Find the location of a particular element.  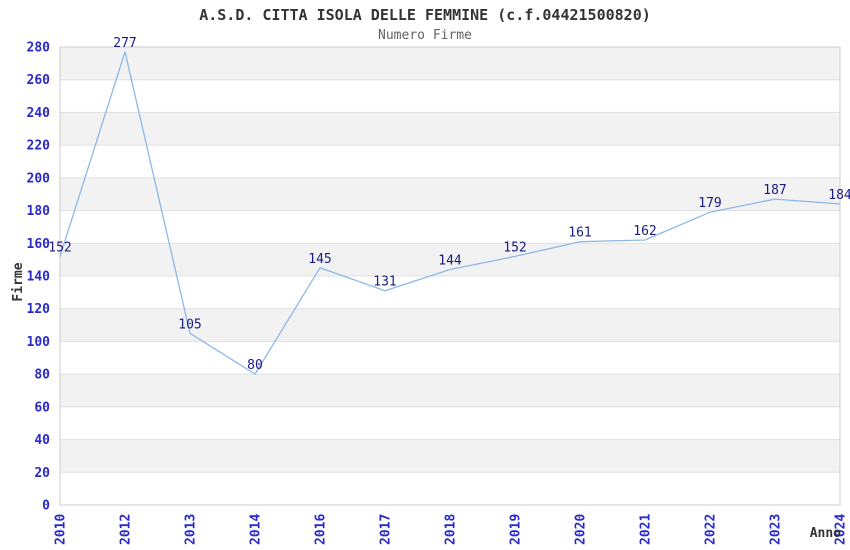

x-tick-label: 2013 is located at coordinates (191, 529).